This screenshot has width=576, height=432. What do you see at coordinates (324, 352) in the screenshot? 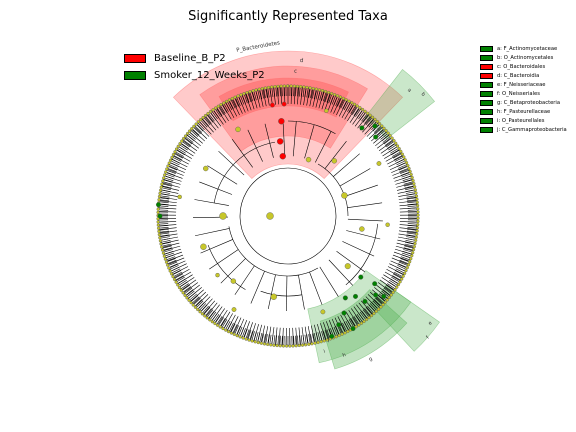
I see `sector-label-i: i` at bounding box center [324, 352].